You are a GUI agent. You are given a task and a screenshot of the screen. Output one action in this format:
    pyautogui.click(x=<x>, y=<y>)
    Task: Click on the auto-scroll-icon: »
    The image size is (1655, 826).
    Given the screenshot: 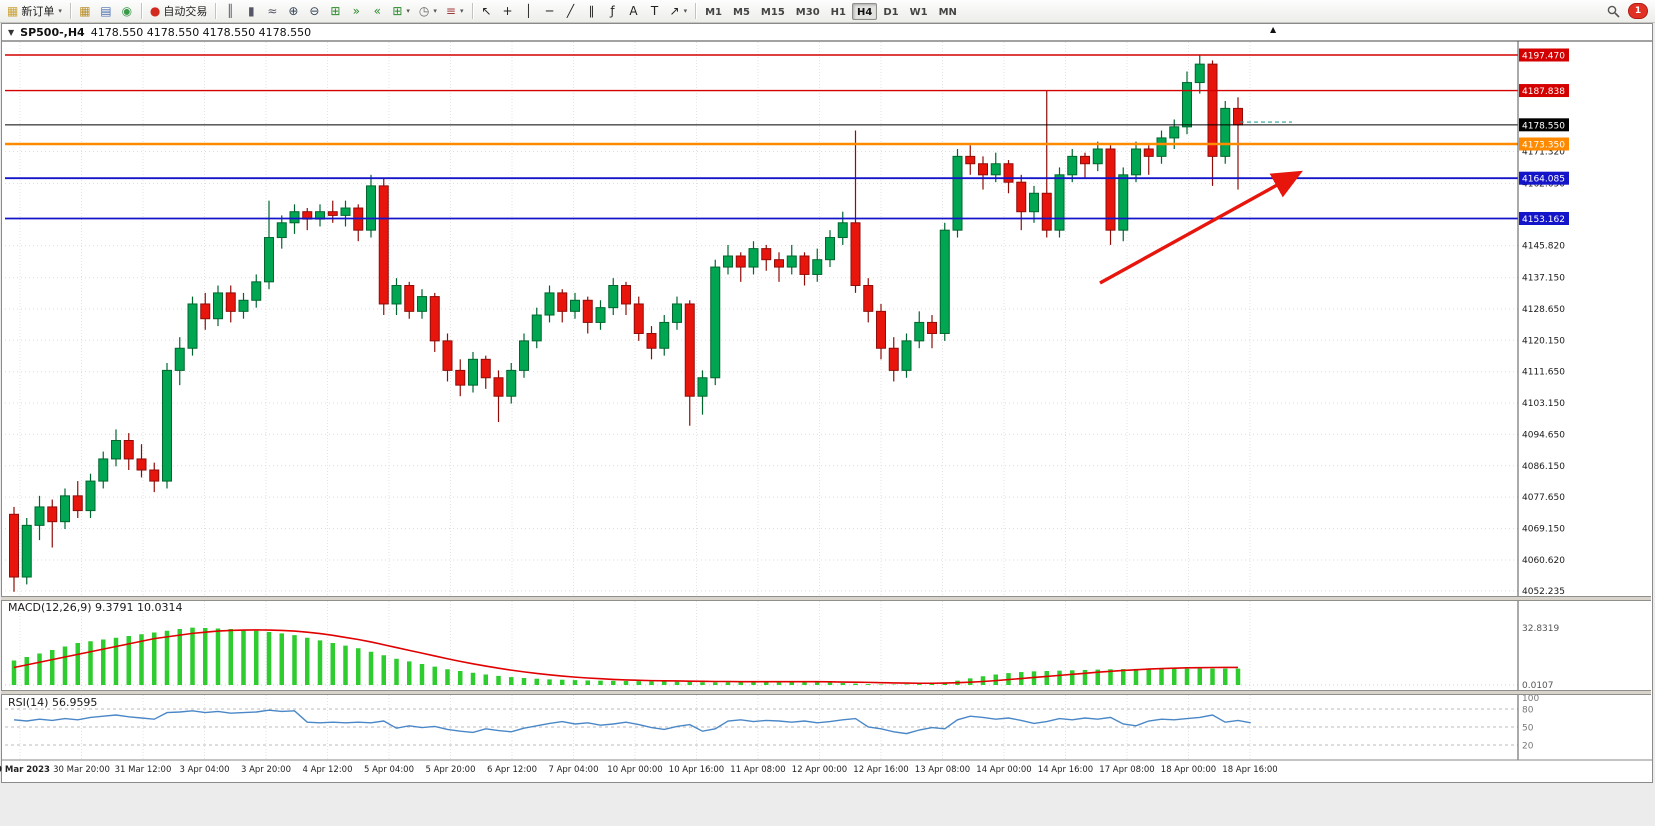 What is the action you would take?
    pyautogui.click(x=356, y=11)
    